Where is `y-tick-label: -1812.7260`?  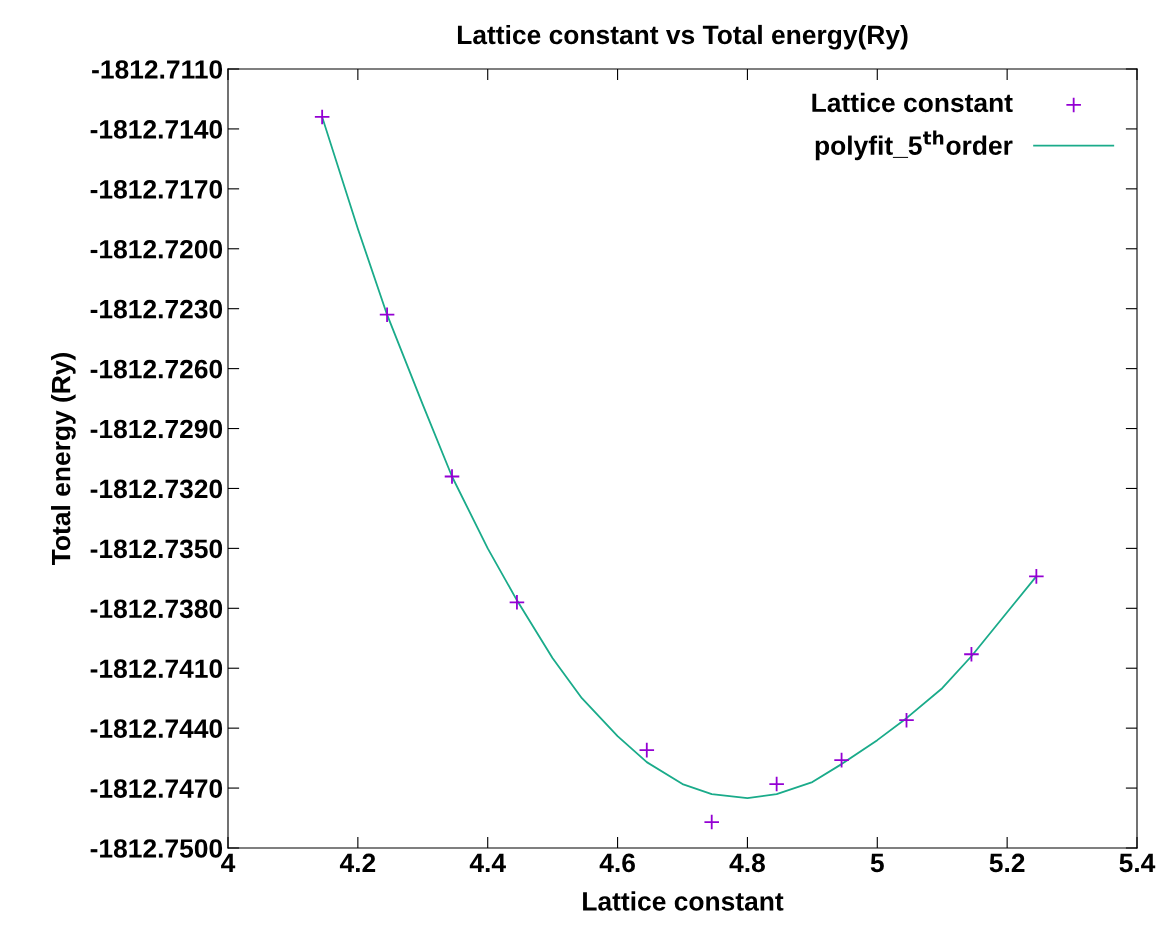 y-tick-label: -1812.7260 is located at coordinates (156, 369).